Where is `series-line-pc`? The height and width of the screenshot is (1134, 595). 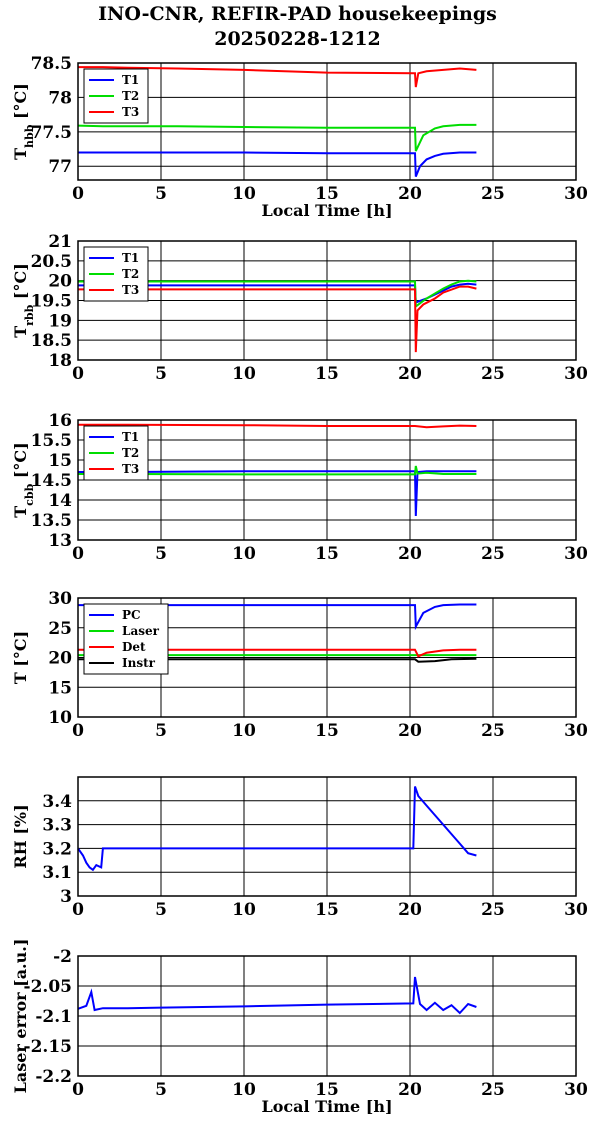 series-line-pc is located at coordinates (277, 617).